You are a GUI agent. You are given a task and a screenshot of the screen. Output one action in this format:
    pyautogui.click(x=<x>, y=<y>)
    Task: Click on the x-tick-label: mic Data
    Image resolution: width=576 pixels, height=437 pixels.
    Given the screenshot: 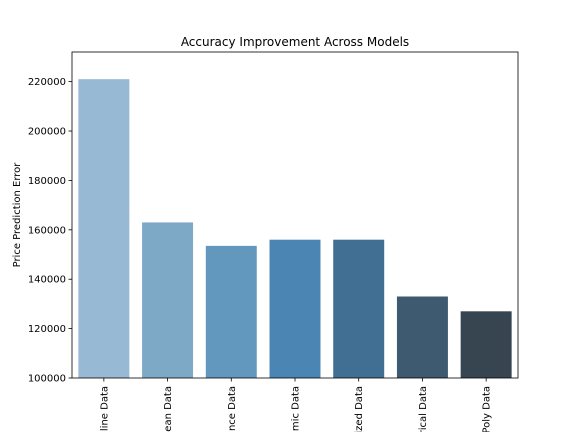 What is the action you would take?
    pyautogui.click(x=296, y=408)
    